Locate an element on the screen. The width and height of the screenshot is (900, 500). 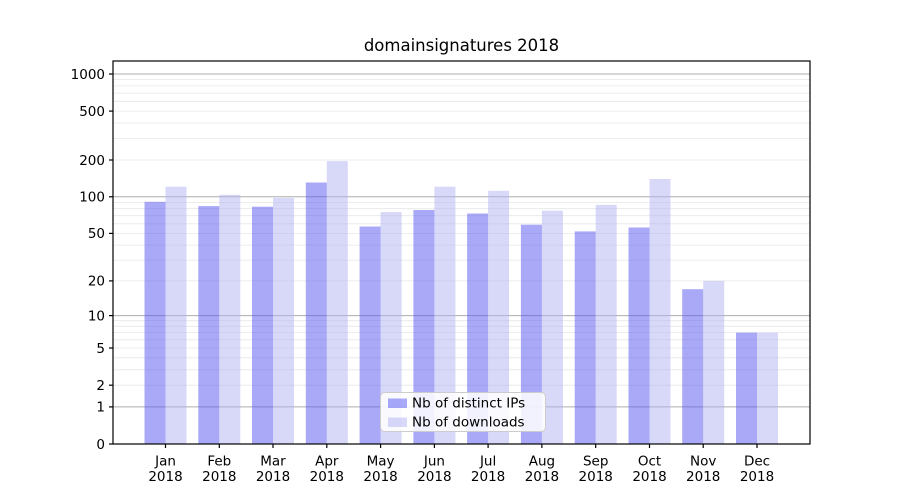
y-tick-label: 100 is located at coordinates (92, 198).